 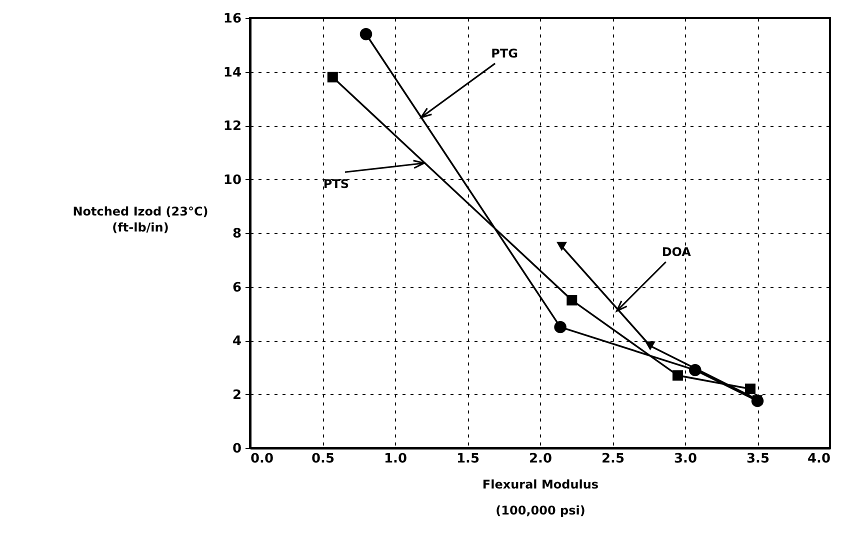 What do you see at coordinates (504, 53) in the screenshot?
I see `annotation: PTG` at bounding box center [504, 53].